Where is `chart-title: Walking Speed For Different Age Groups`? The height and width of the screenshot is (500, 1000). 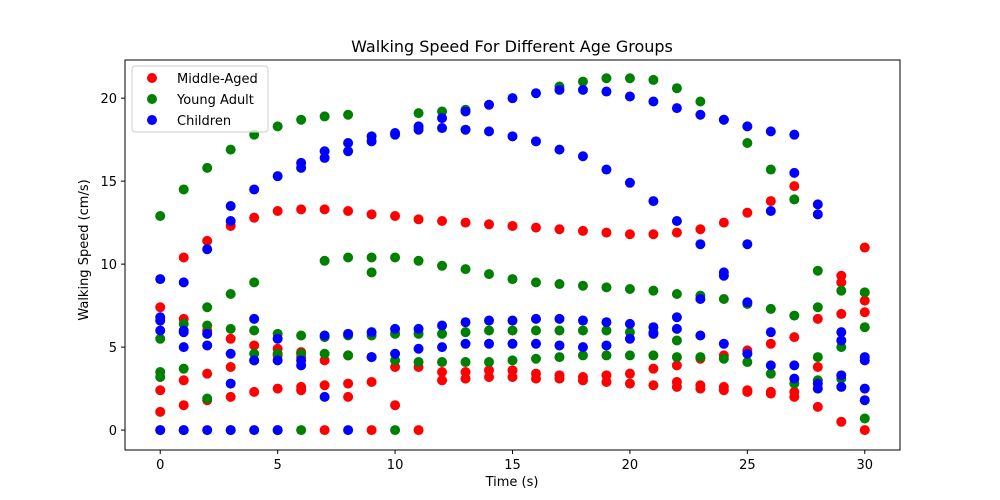
chart-title: Walking Speed For Different Age Groups is located at coordinates (512, 46).